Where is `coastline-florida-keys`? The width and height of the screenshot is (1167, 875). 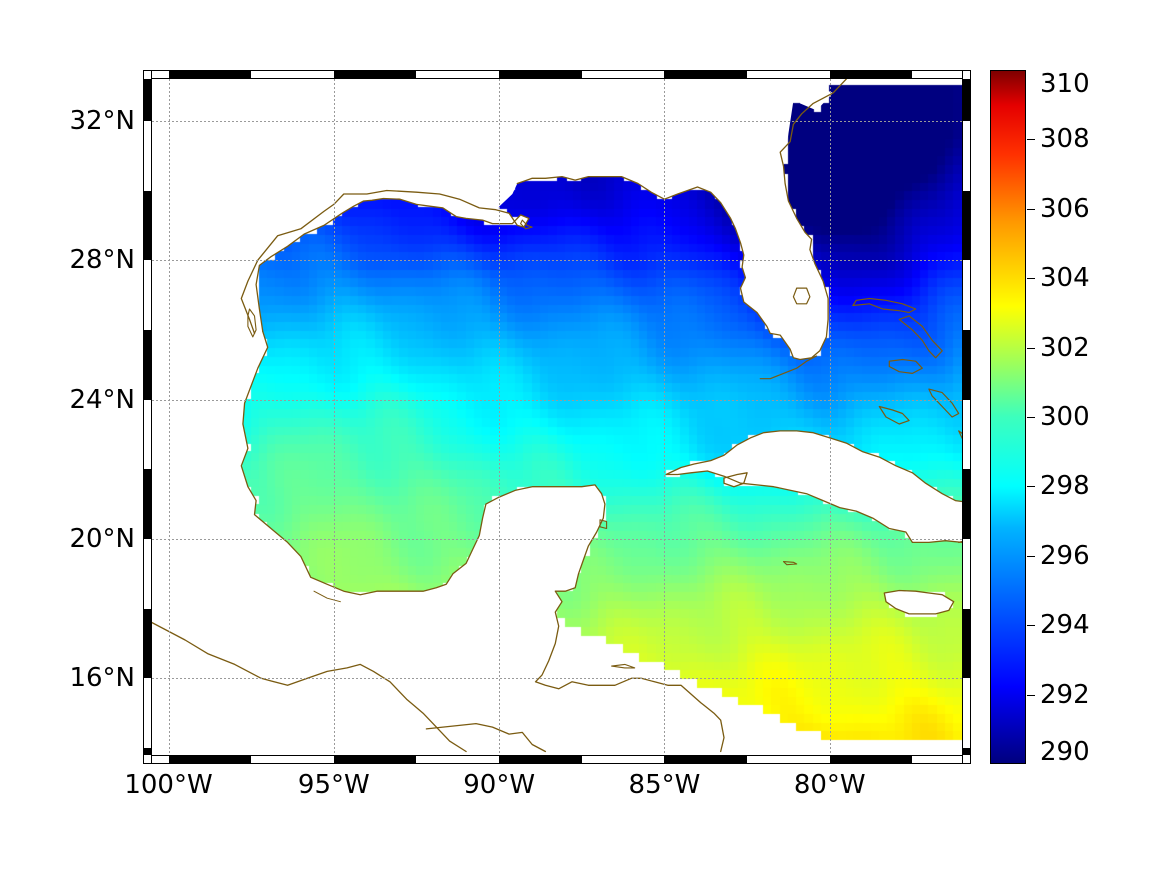 coastline-florida-keys is located at coordinates (788, 367).